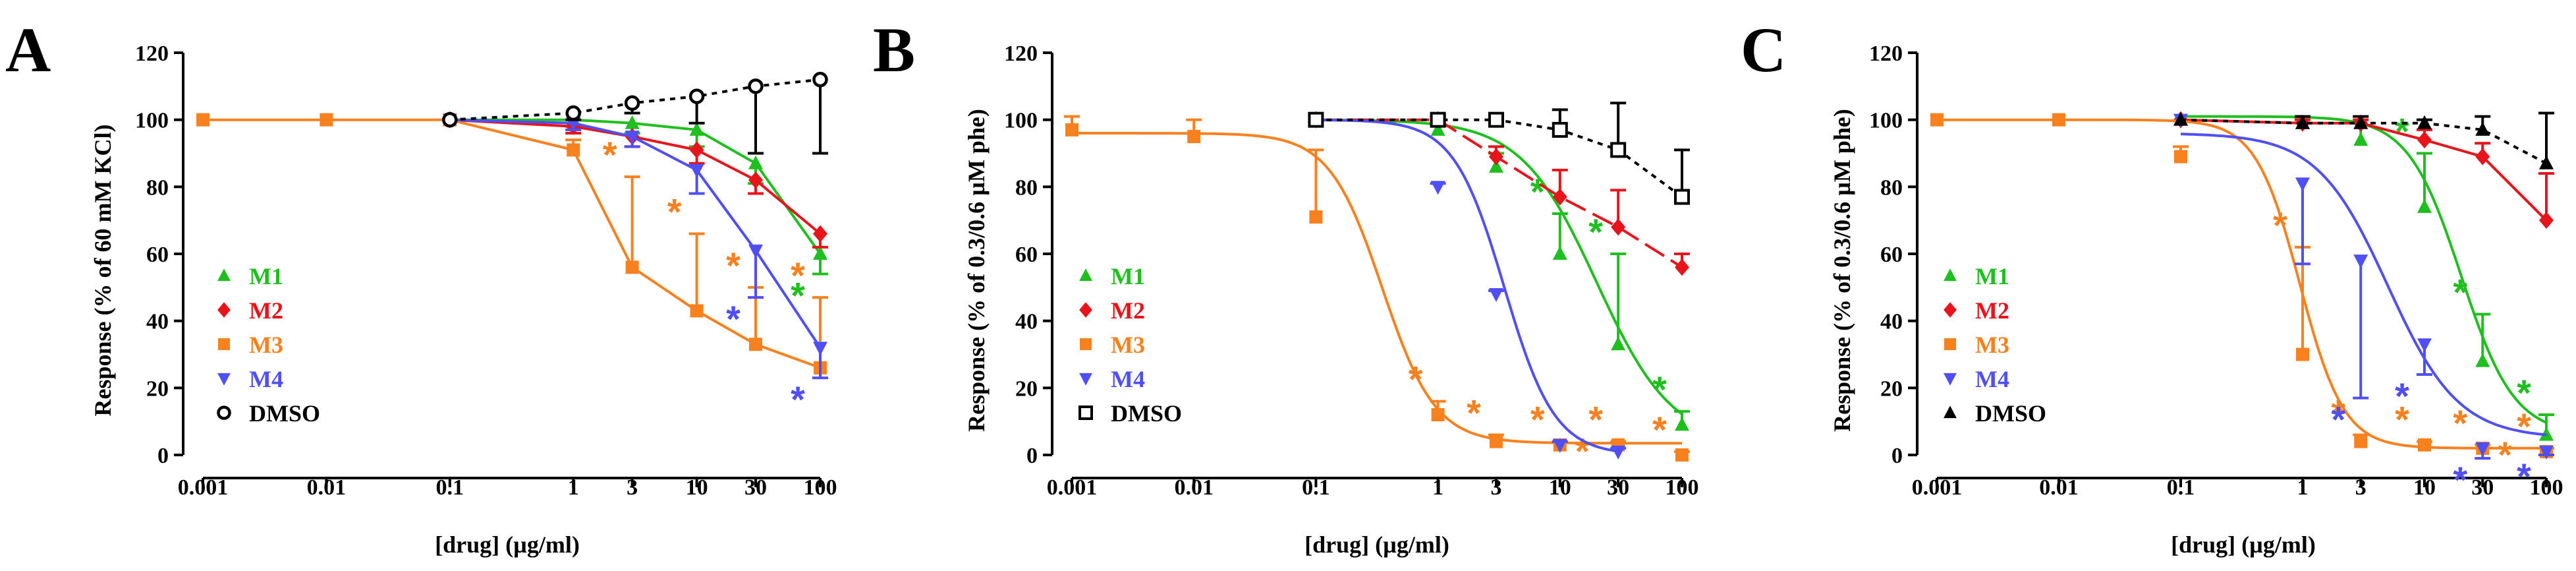 The width and height of the screenshot is (2576, 571). I want to click on panel-a-x-axis-title: [drug] (µg/ml), so click(507, 544).